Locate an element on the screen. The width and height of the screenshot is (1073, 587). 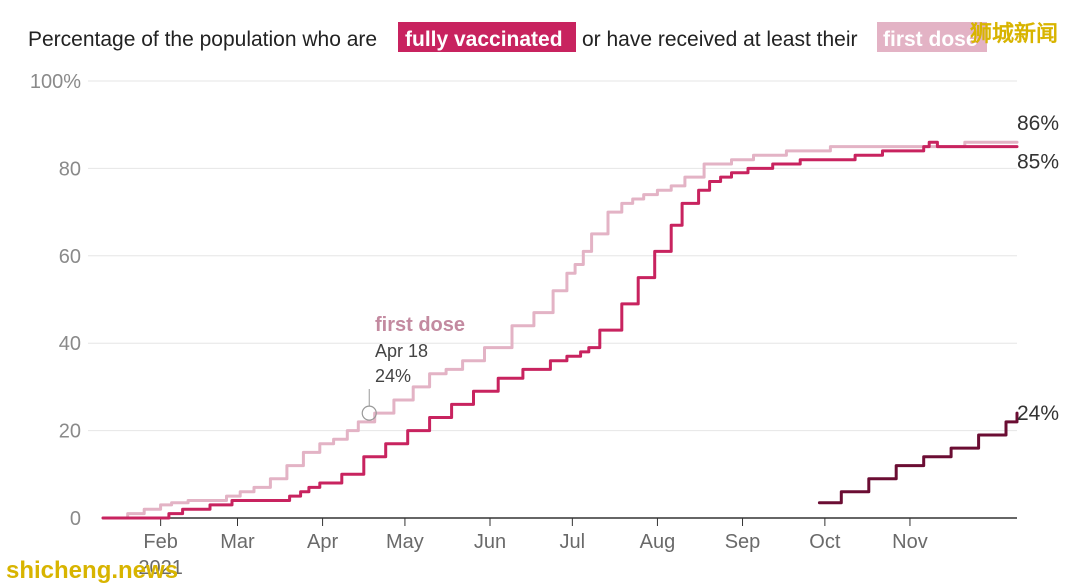
end-label-booster: 24% is located at coordinates (1038, 413).